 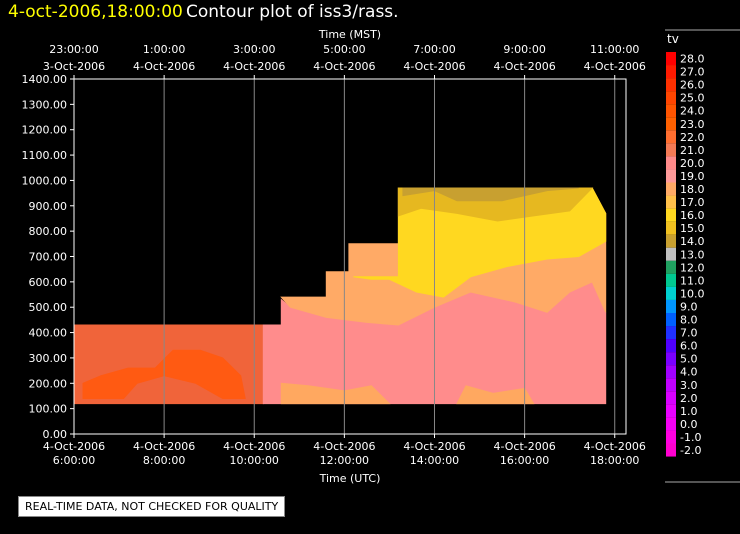 I want to click on quality-warning-label: REAL-TIME DATA, NOT CHECKED FOR QUALITY, so click(x=152, y=506).